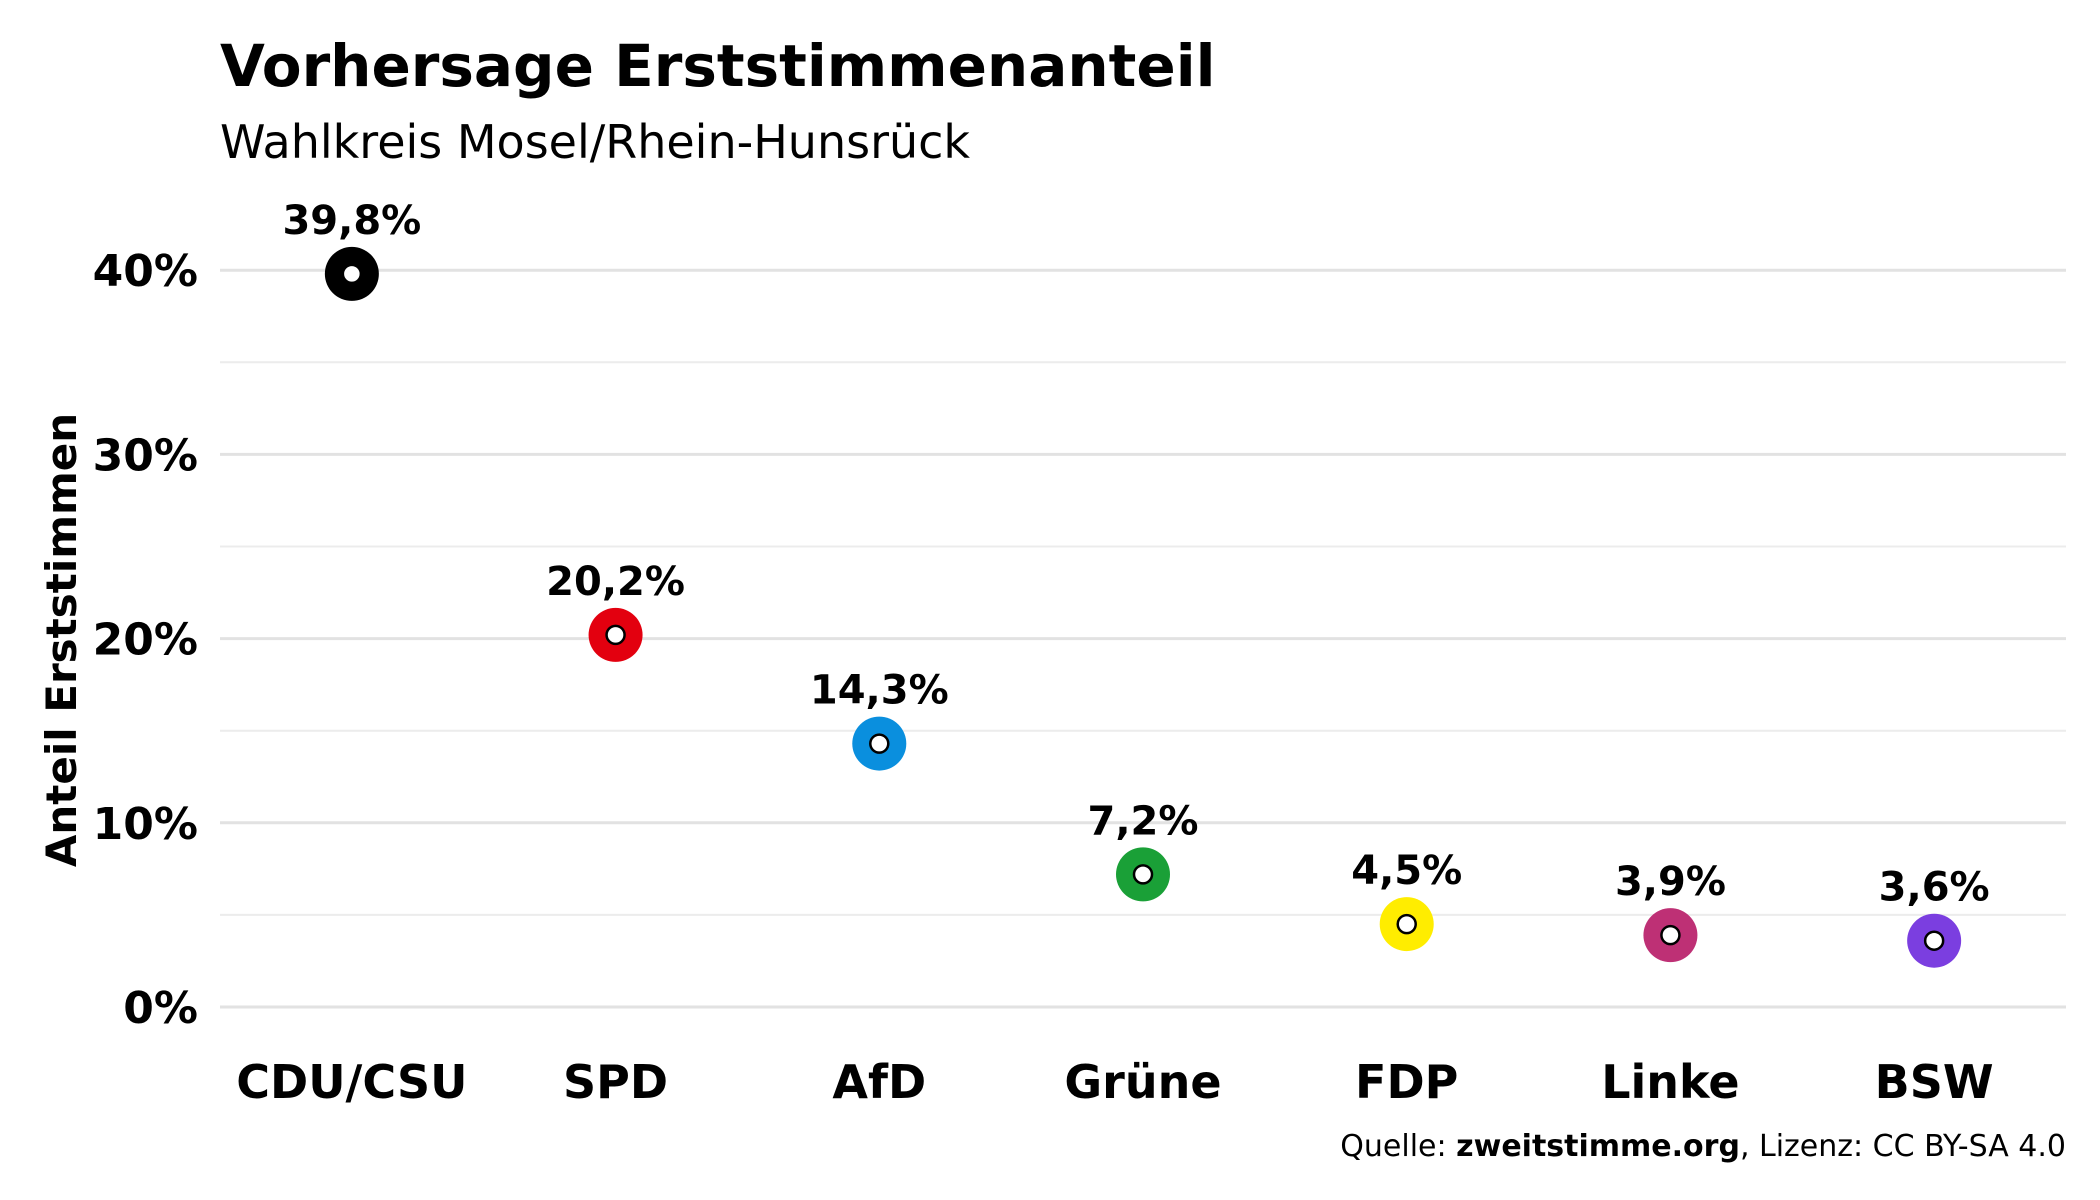 This screenshot has width=2100, height=1200. I want to click on data-label: 7,2%, so click(1143, 821).